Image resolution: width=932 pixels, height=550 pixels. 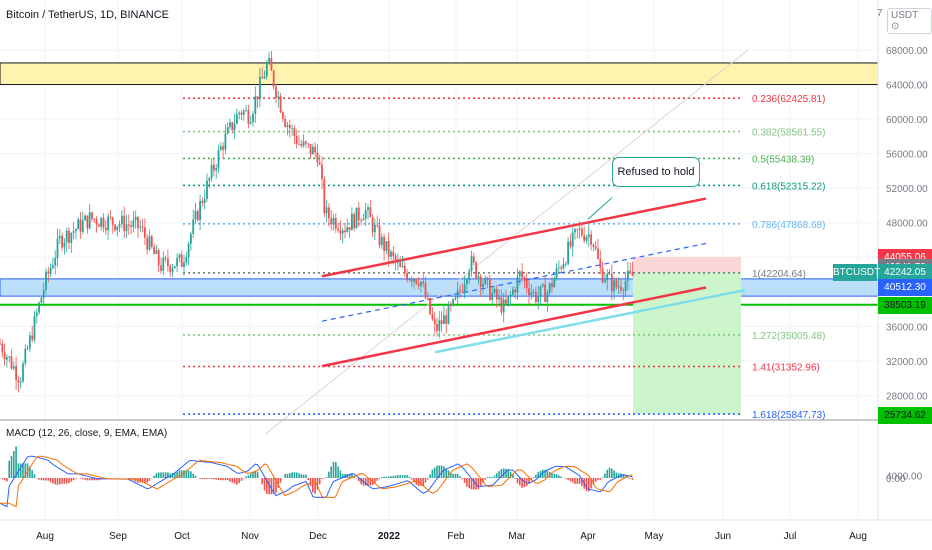 I want to click on x-tick-label: 2022, so click(x=389, y=536).